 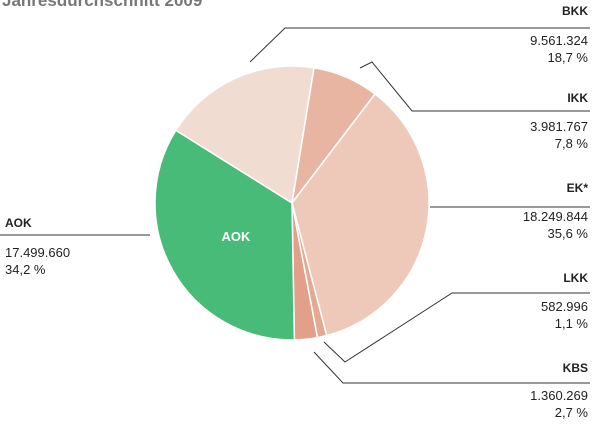 I want to click on value-label: 35,6 %, so click(x=568, y=233).